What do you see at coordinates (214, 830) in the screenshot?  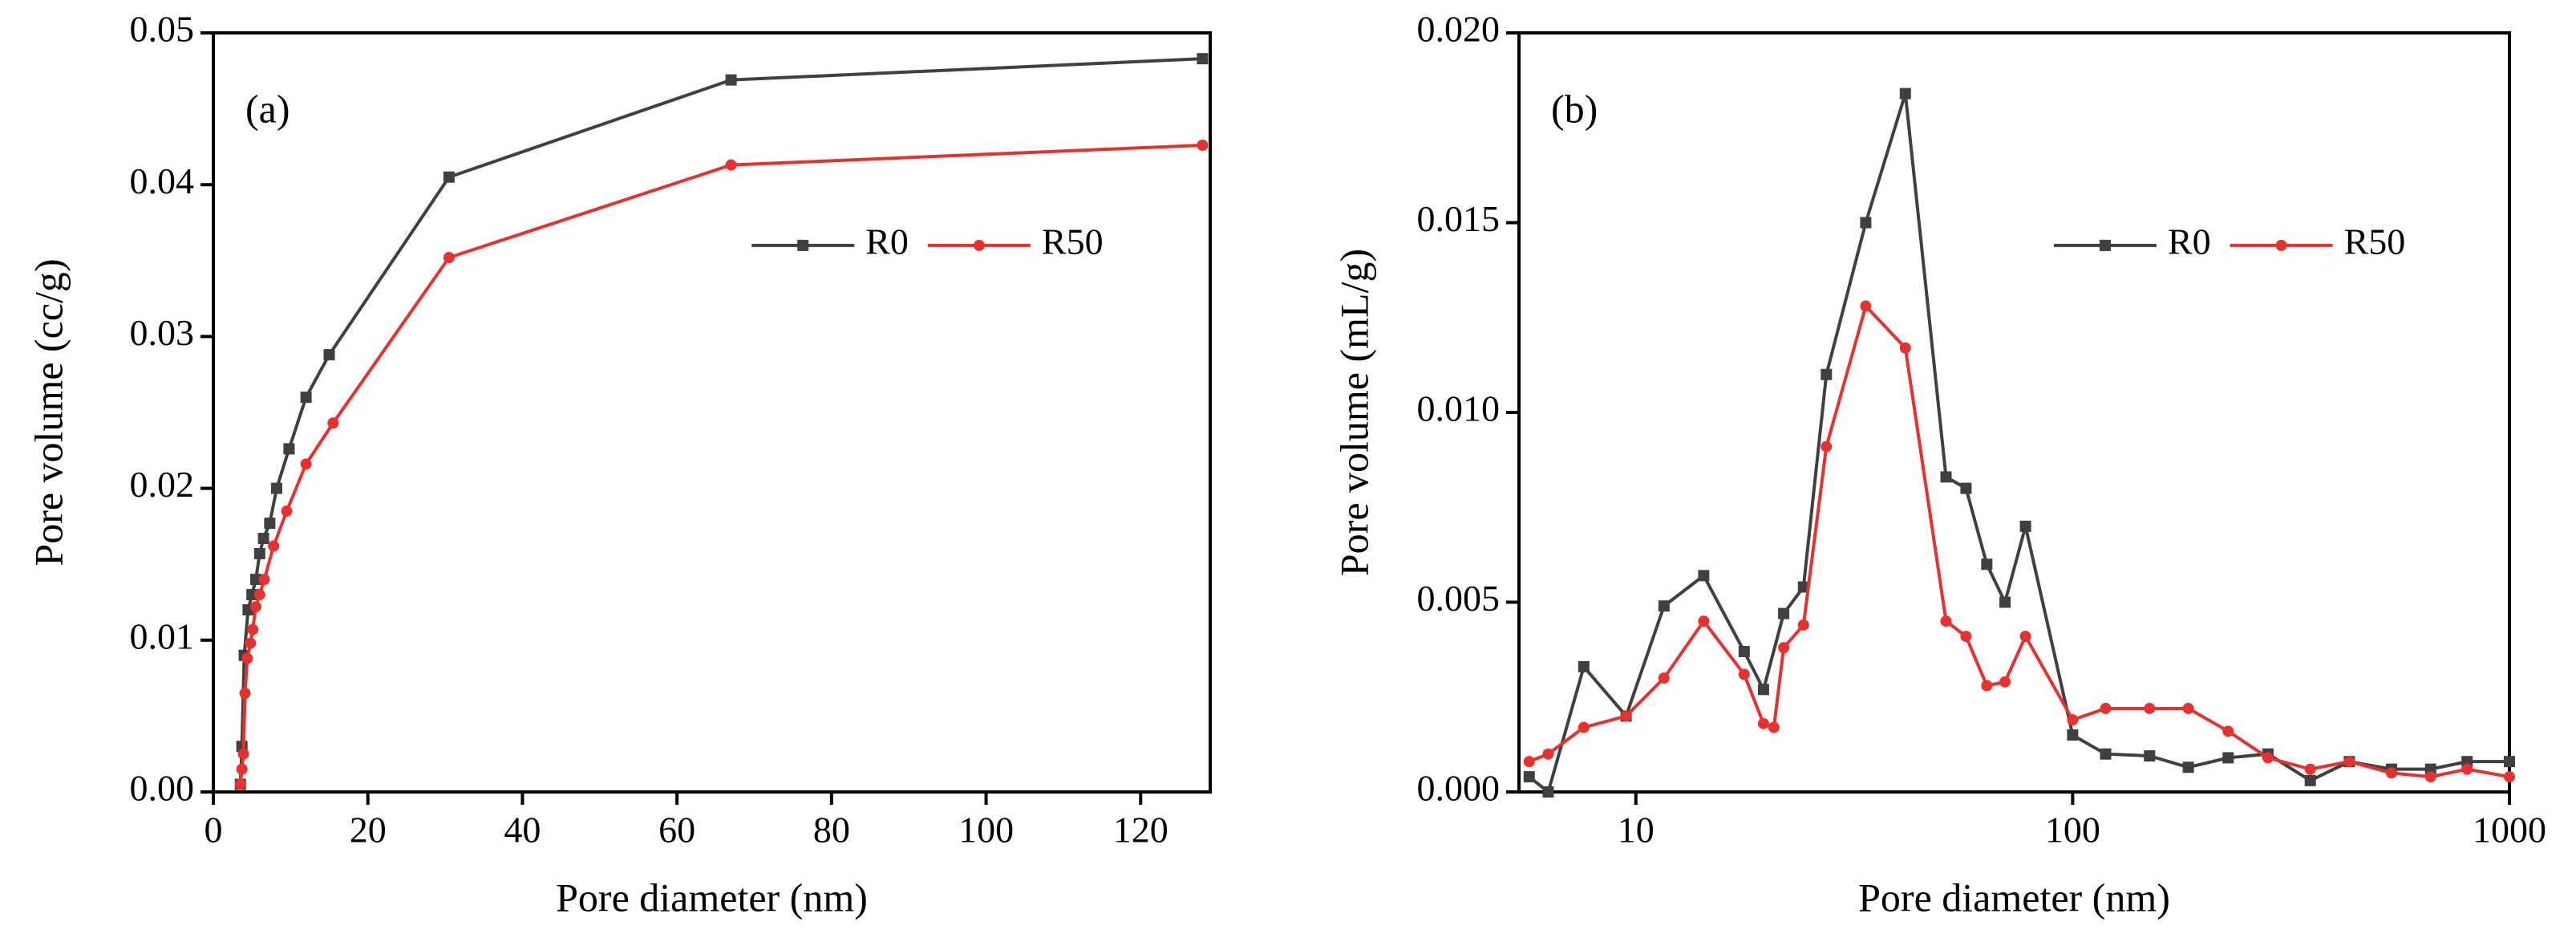 I see `x-tick-label: 0` at bounding box center [214, 830].